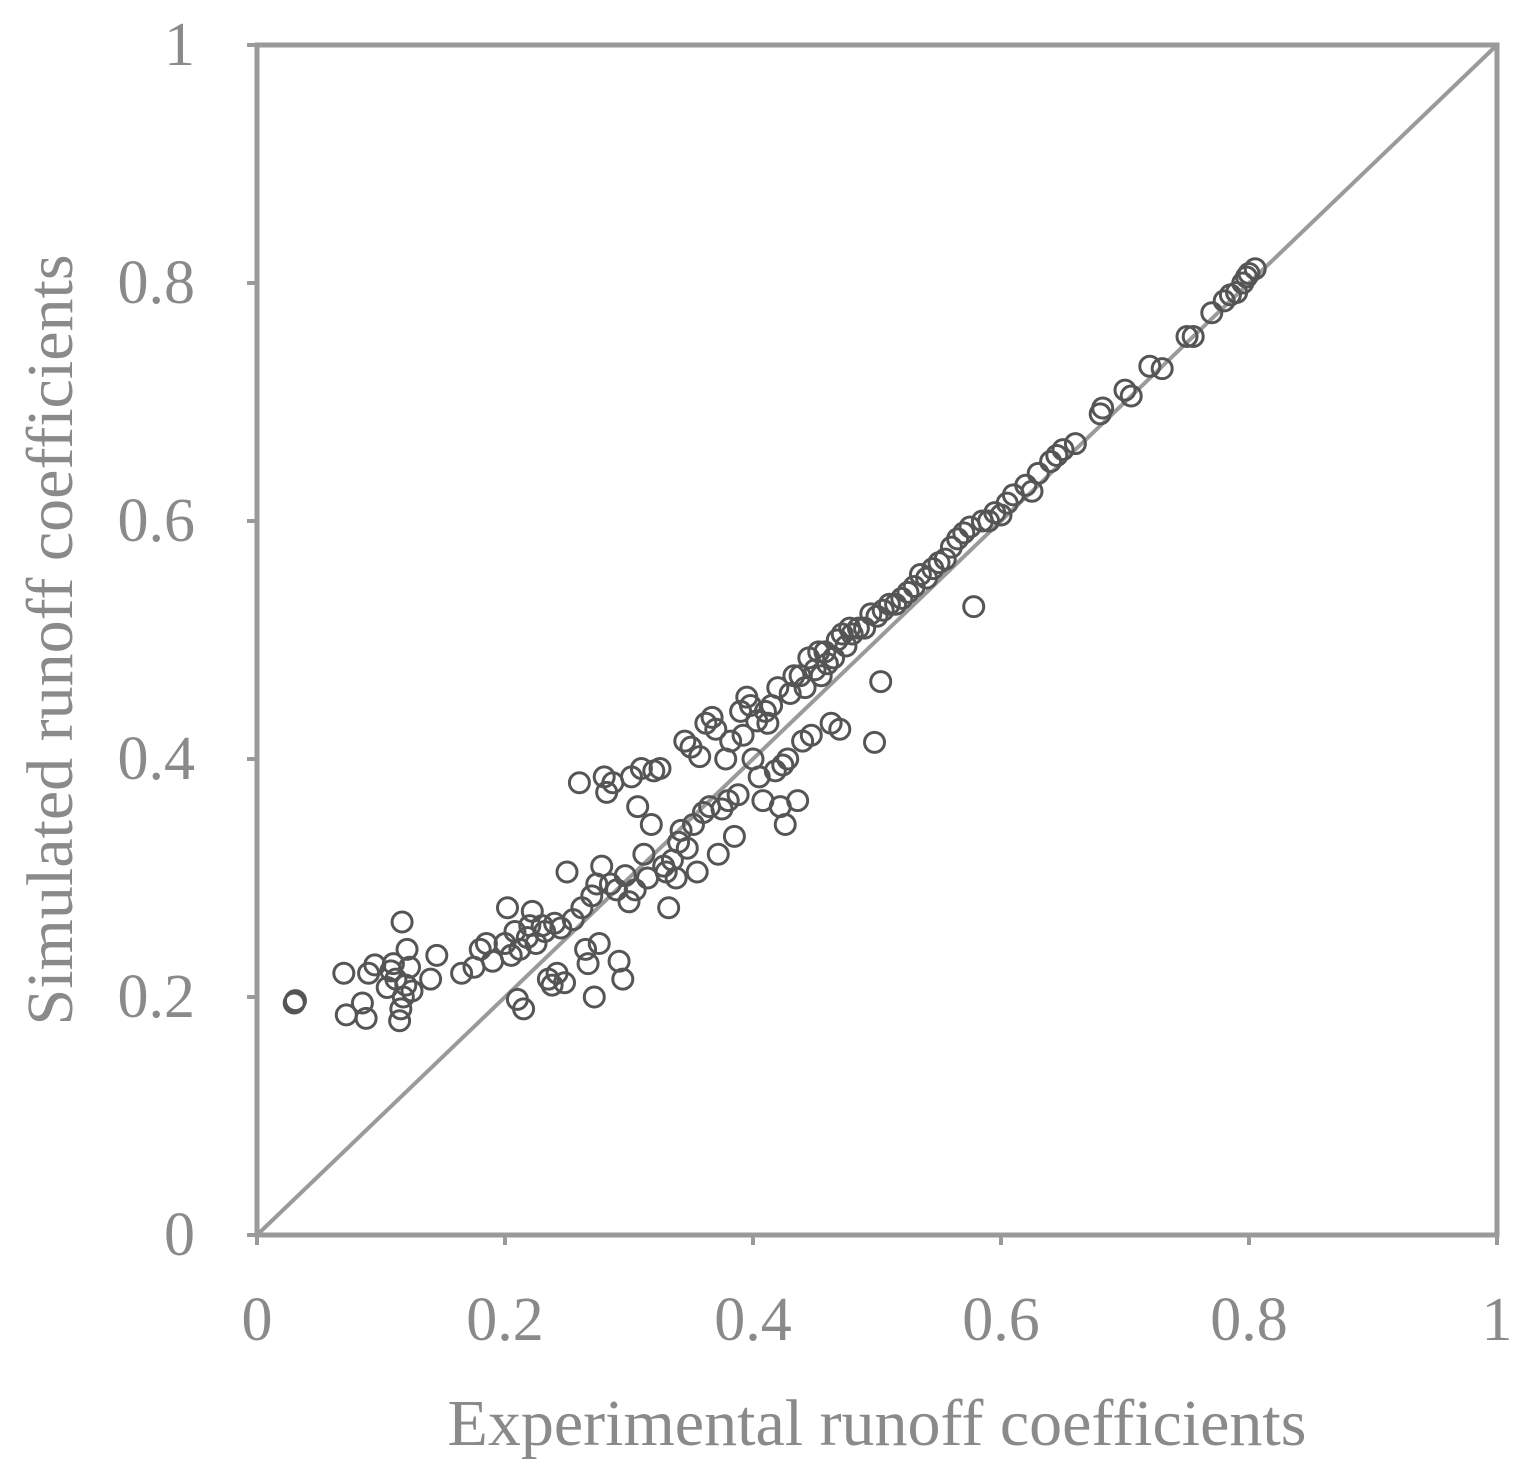  I want to click on x-tick-label: 0.6, so click(1001, 1320).